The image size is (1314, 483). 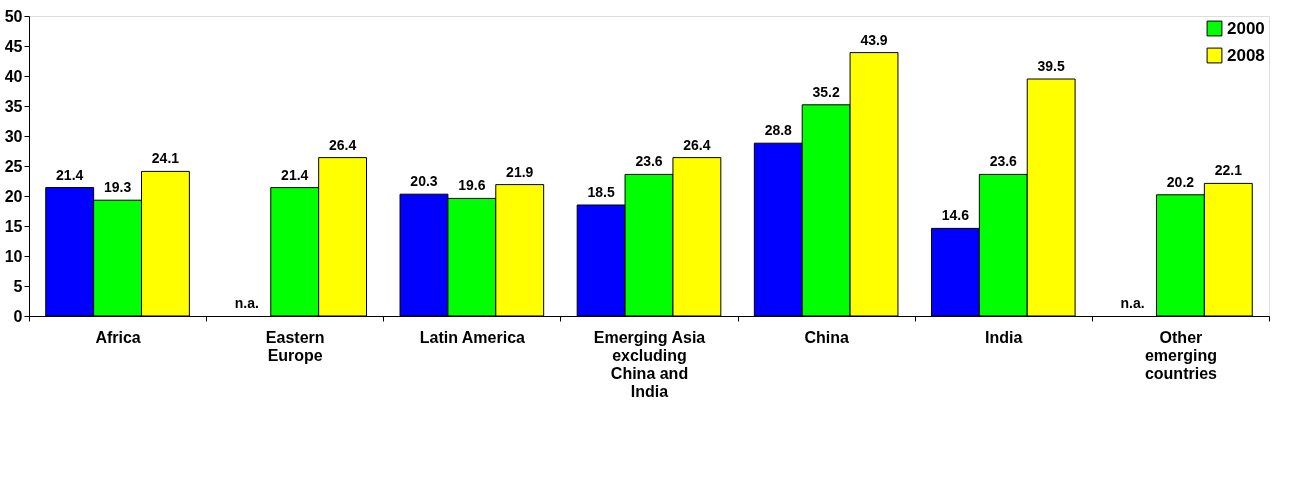 I want to click on y-tick-label: 0, so click(x=18, y=316).